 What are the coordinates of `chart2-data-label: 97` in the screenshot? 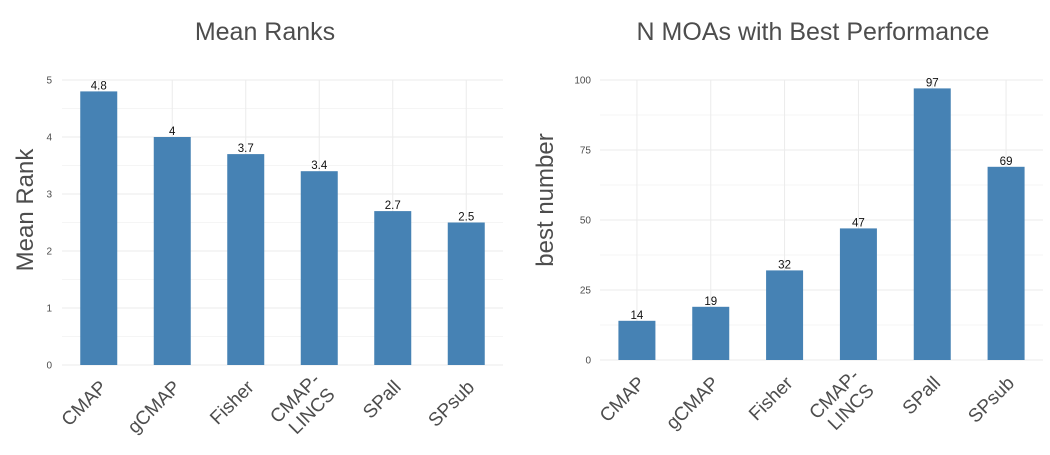 It's located at (932, 83).